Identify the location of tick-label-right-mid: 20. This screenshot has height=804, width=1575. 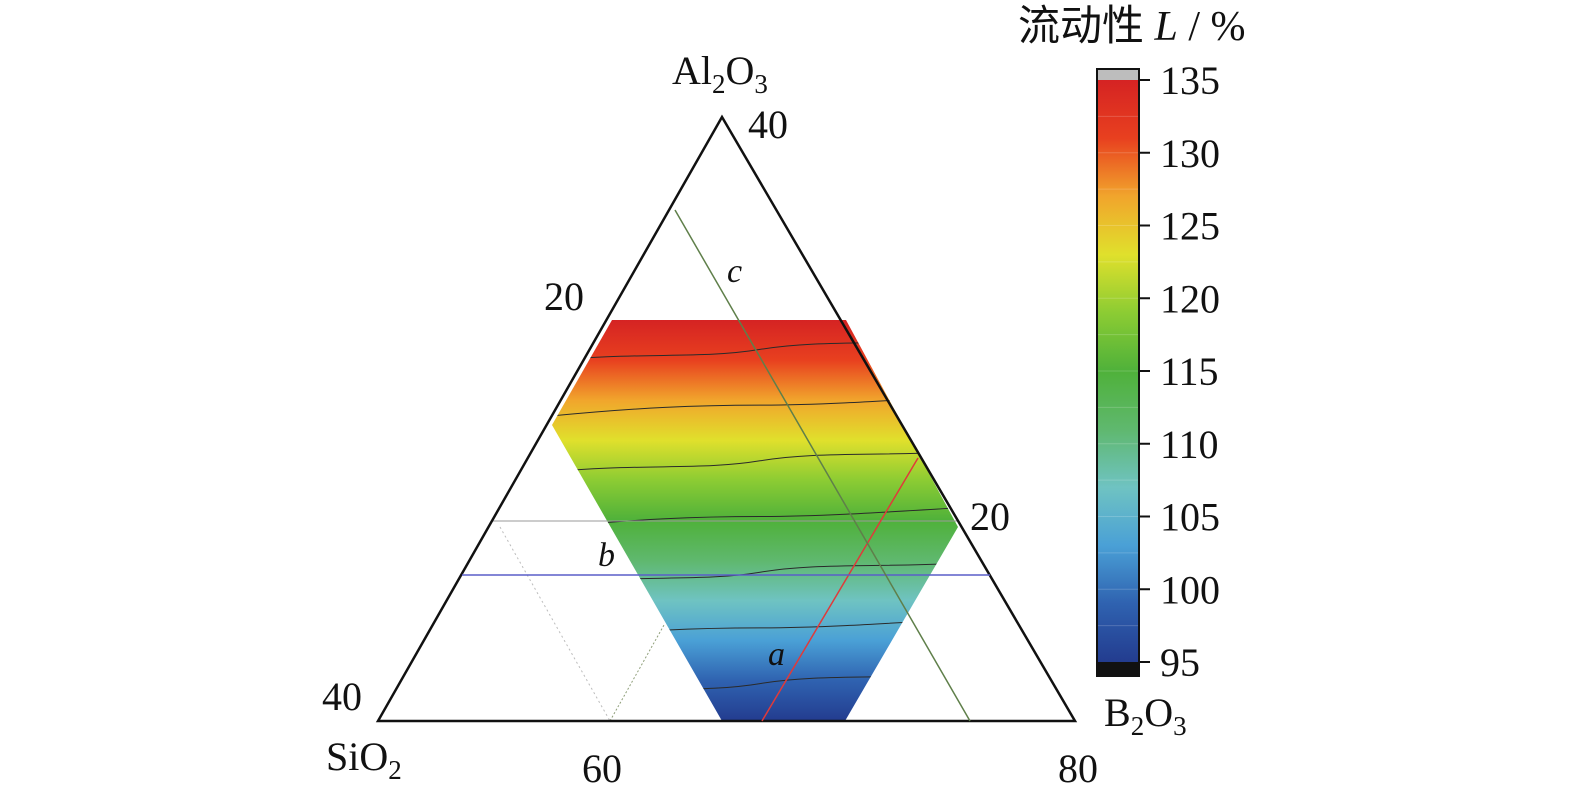
(990, 516).